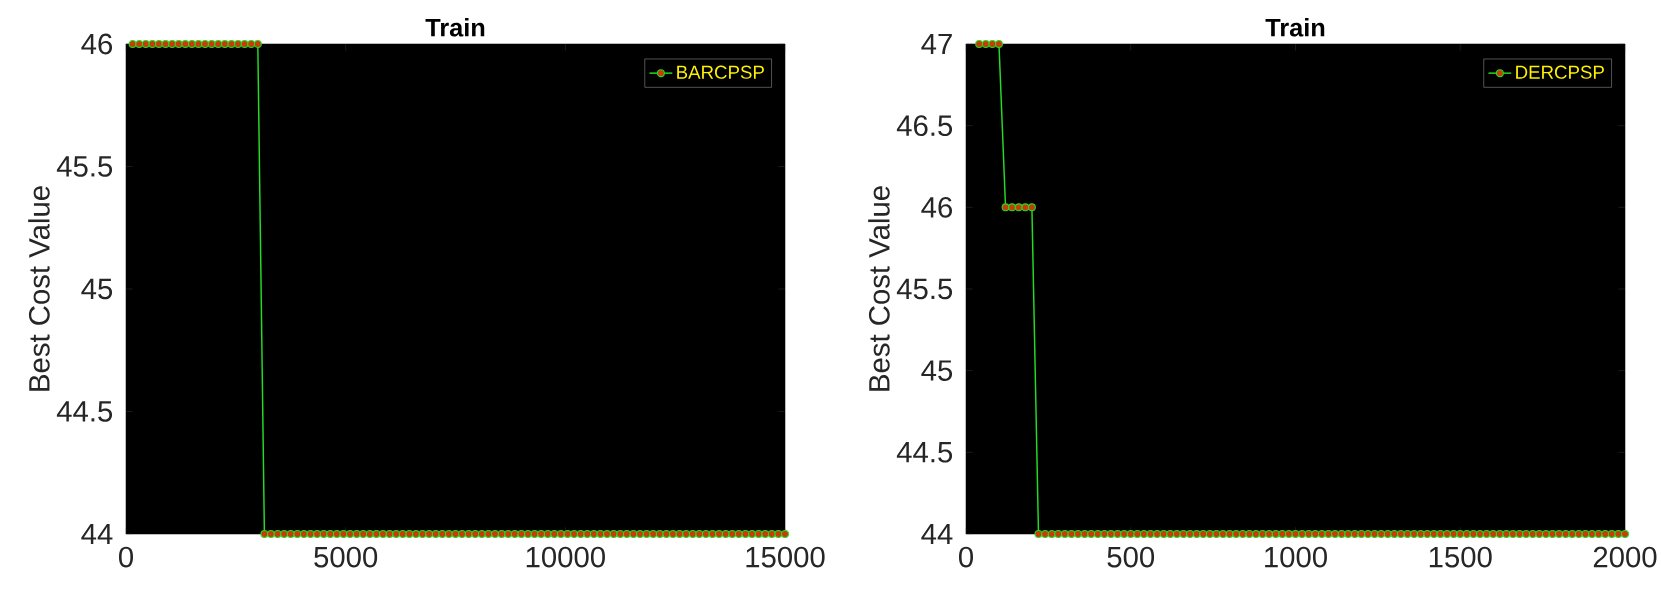 The width and height of the screenshot is (1661, 602). I want to click on x-tick-label: 1500, so click(1460, 557).